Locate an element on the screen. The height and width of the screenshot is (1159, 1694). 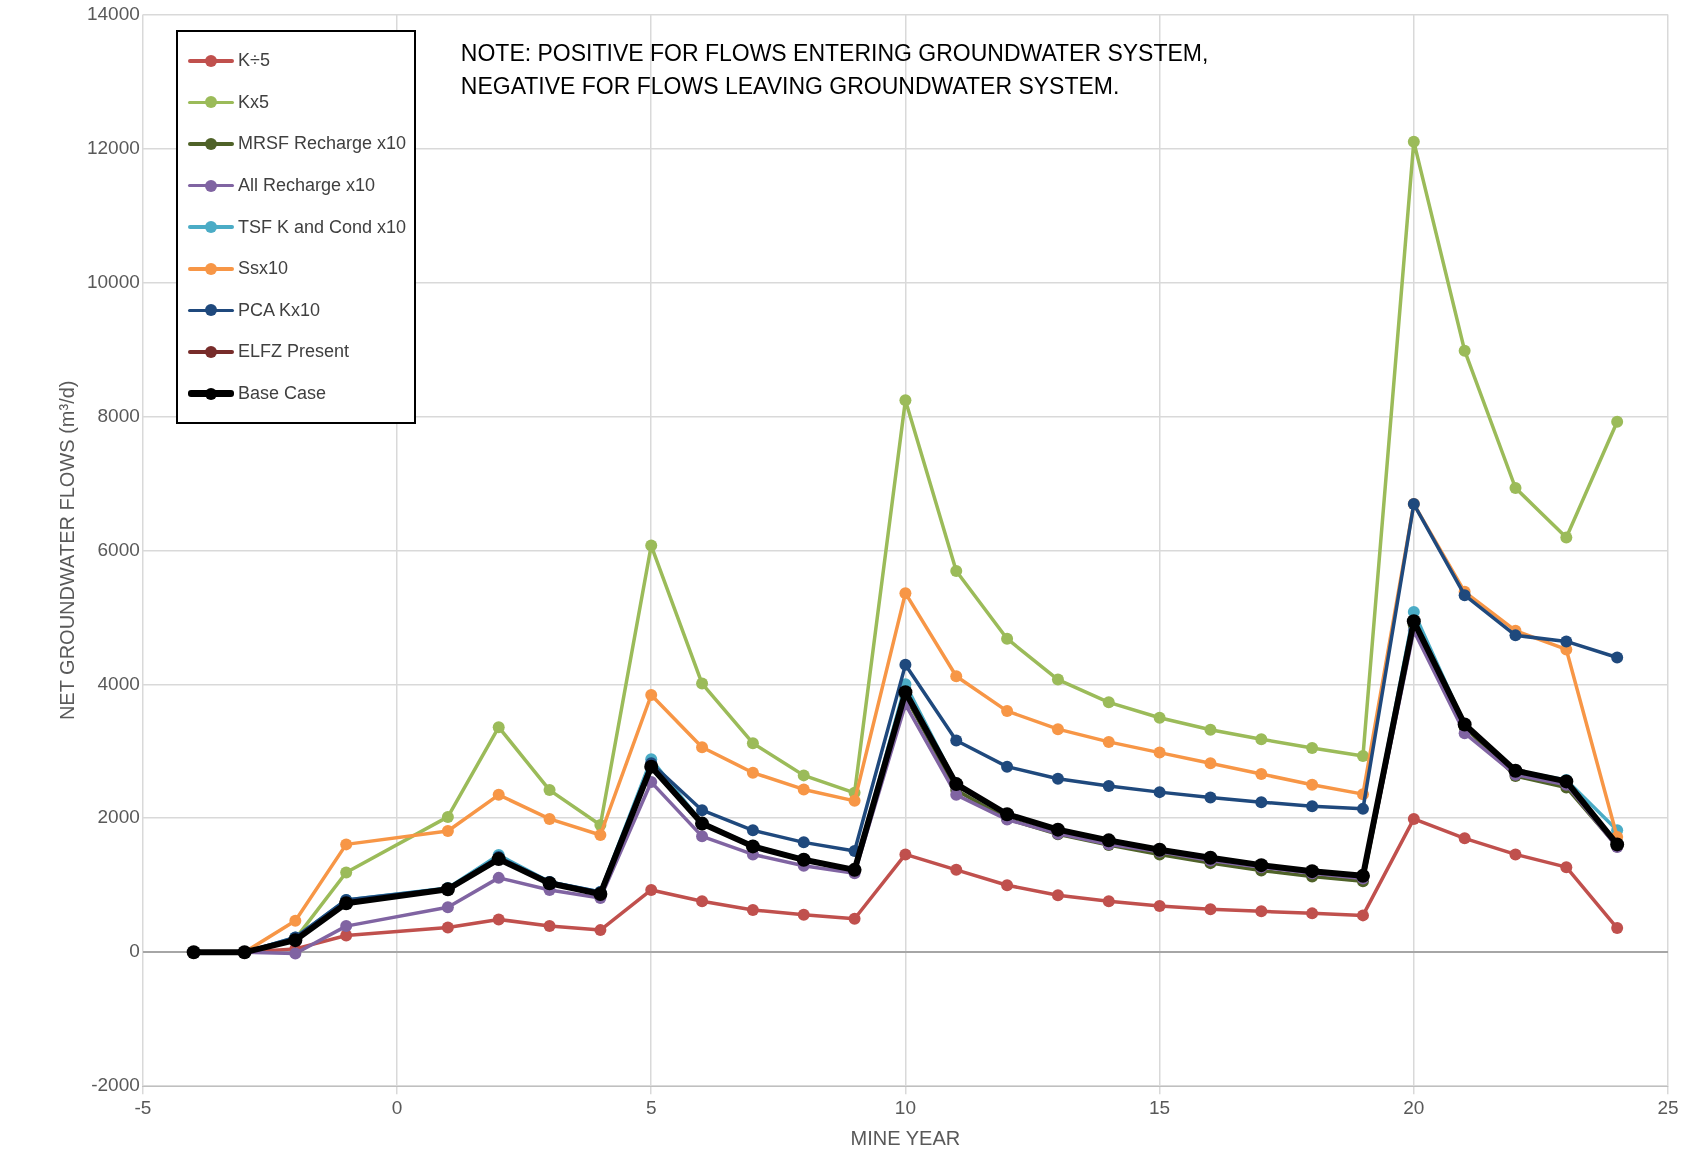
legend-label: All Recharge x10 is located at coordinates (307, 186).